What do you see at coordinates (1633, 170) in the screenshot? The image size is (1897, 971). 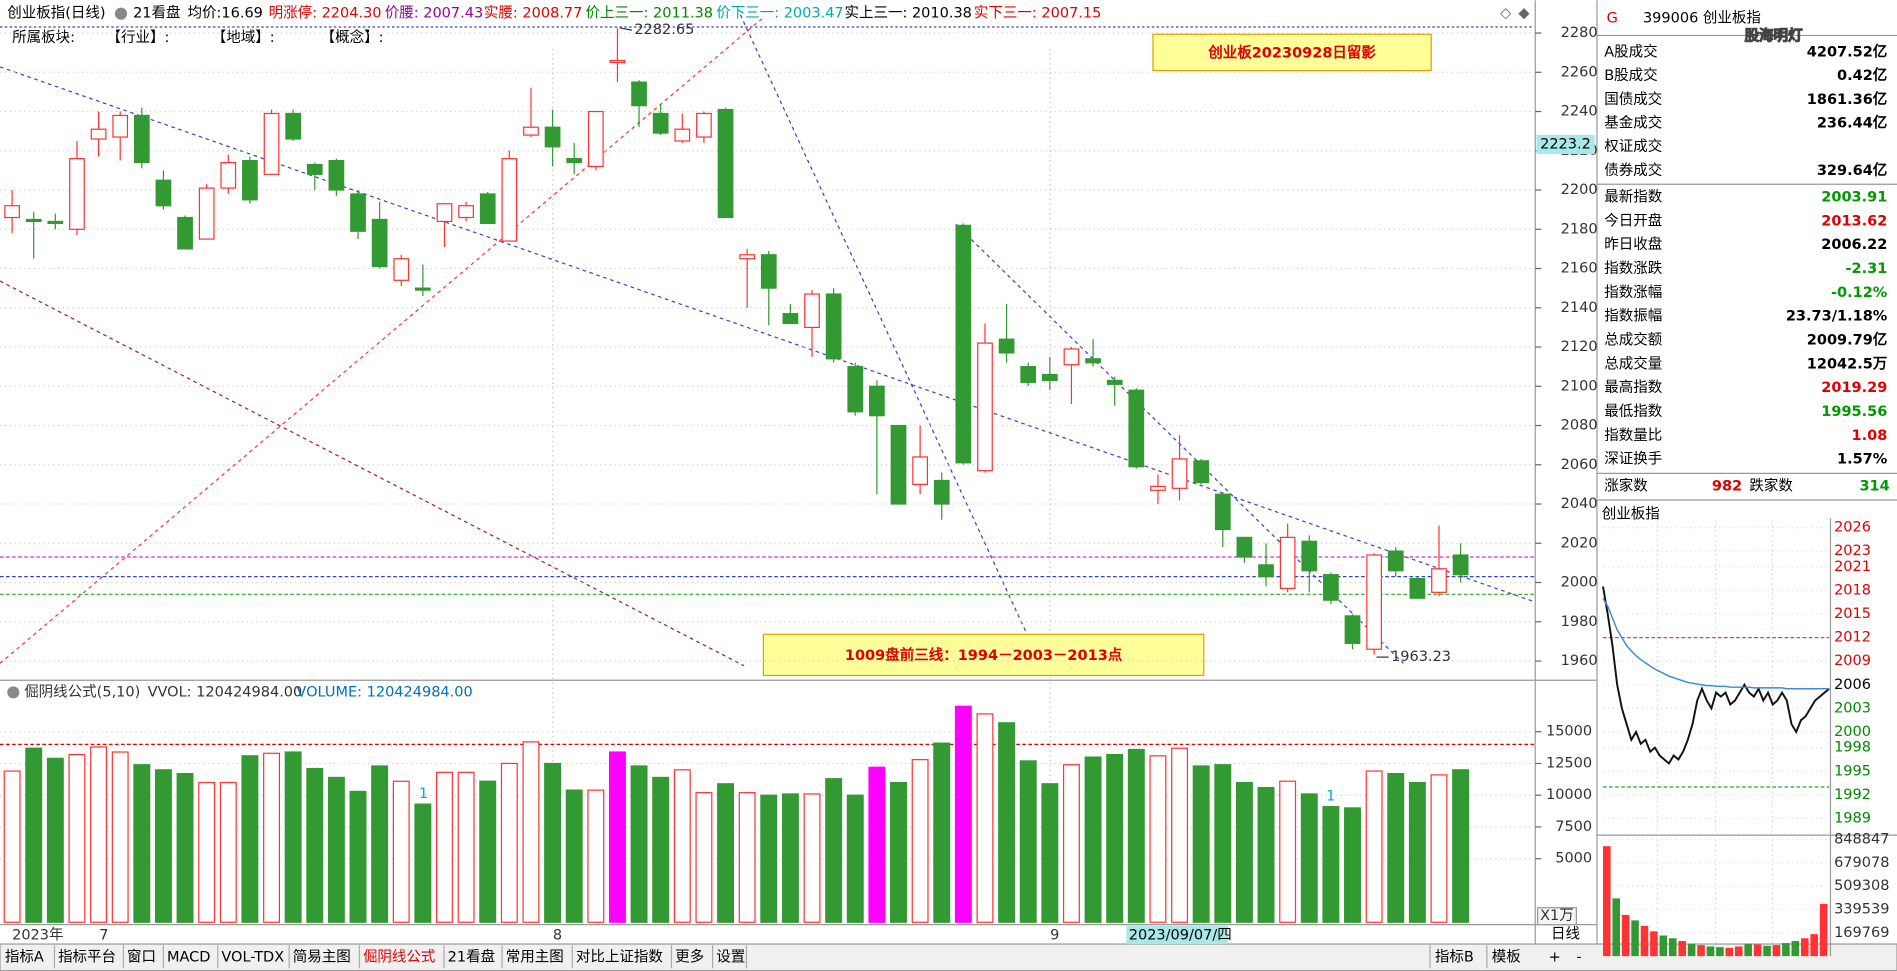 I see `stat-label: 债券成交` at bounding box center [1633, 170].